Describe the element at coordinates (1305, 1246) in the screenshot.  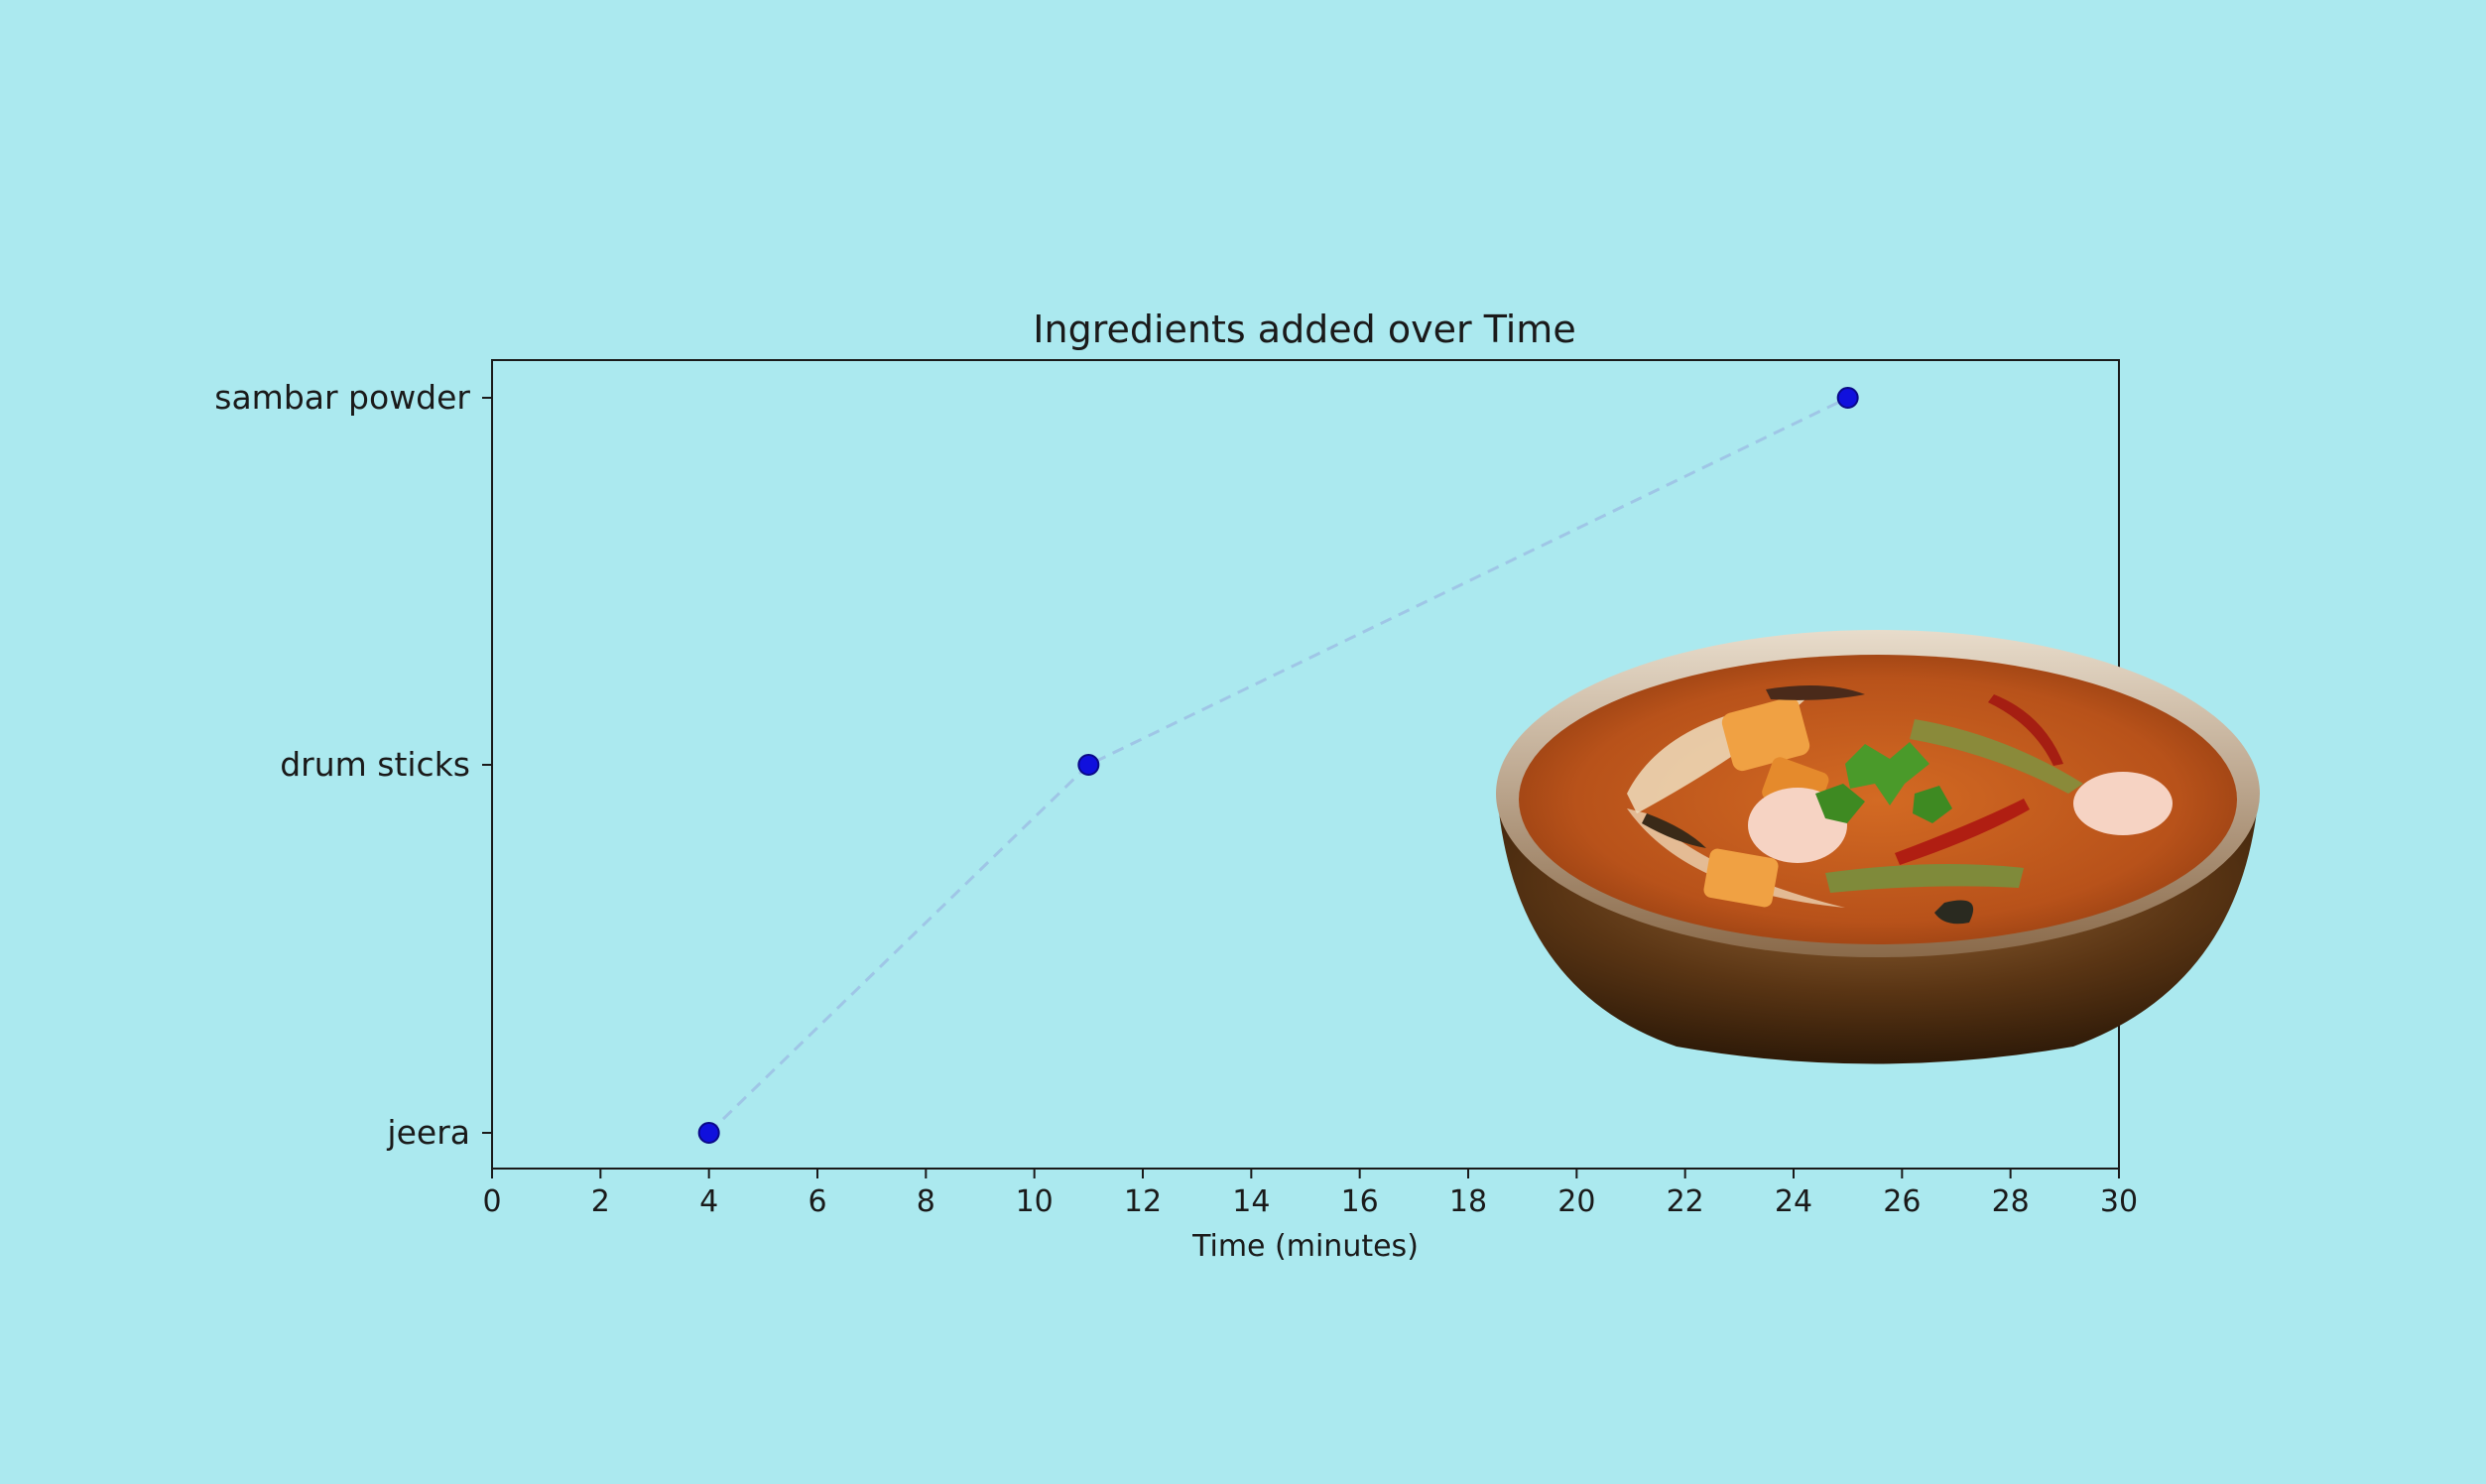
I see `x-axis-label: Time (minutes)` at that location.